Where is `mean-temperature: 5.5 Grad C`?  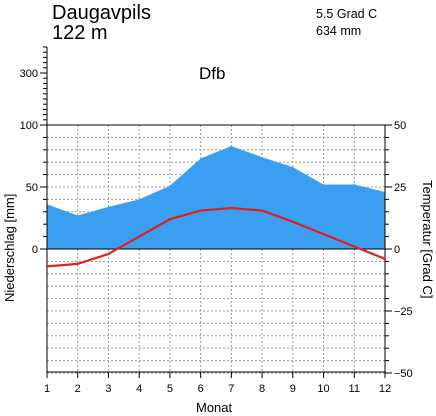
mean-temperature: 5.5 Grad C is located at coordinates (346, 14).